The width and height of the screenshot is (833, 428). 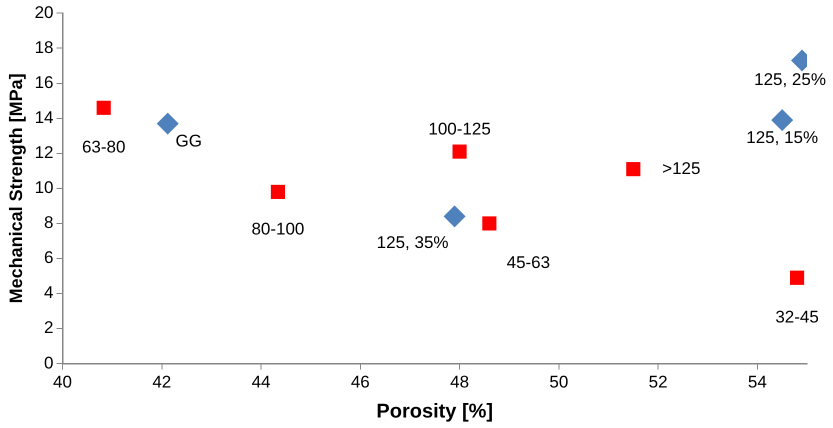 I want to click on annotation: 125, 25%, so click(x=790, y=80).